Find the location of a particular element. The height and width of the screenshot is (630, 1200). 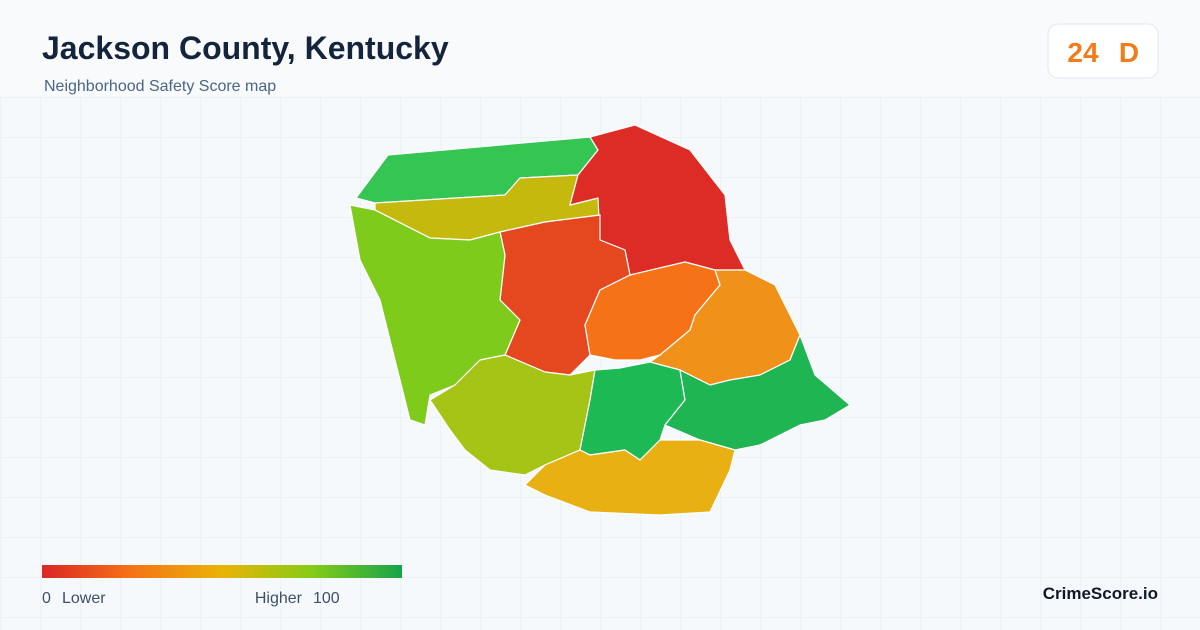

legend-min-label: Lower is located at coordinates (84, 598).